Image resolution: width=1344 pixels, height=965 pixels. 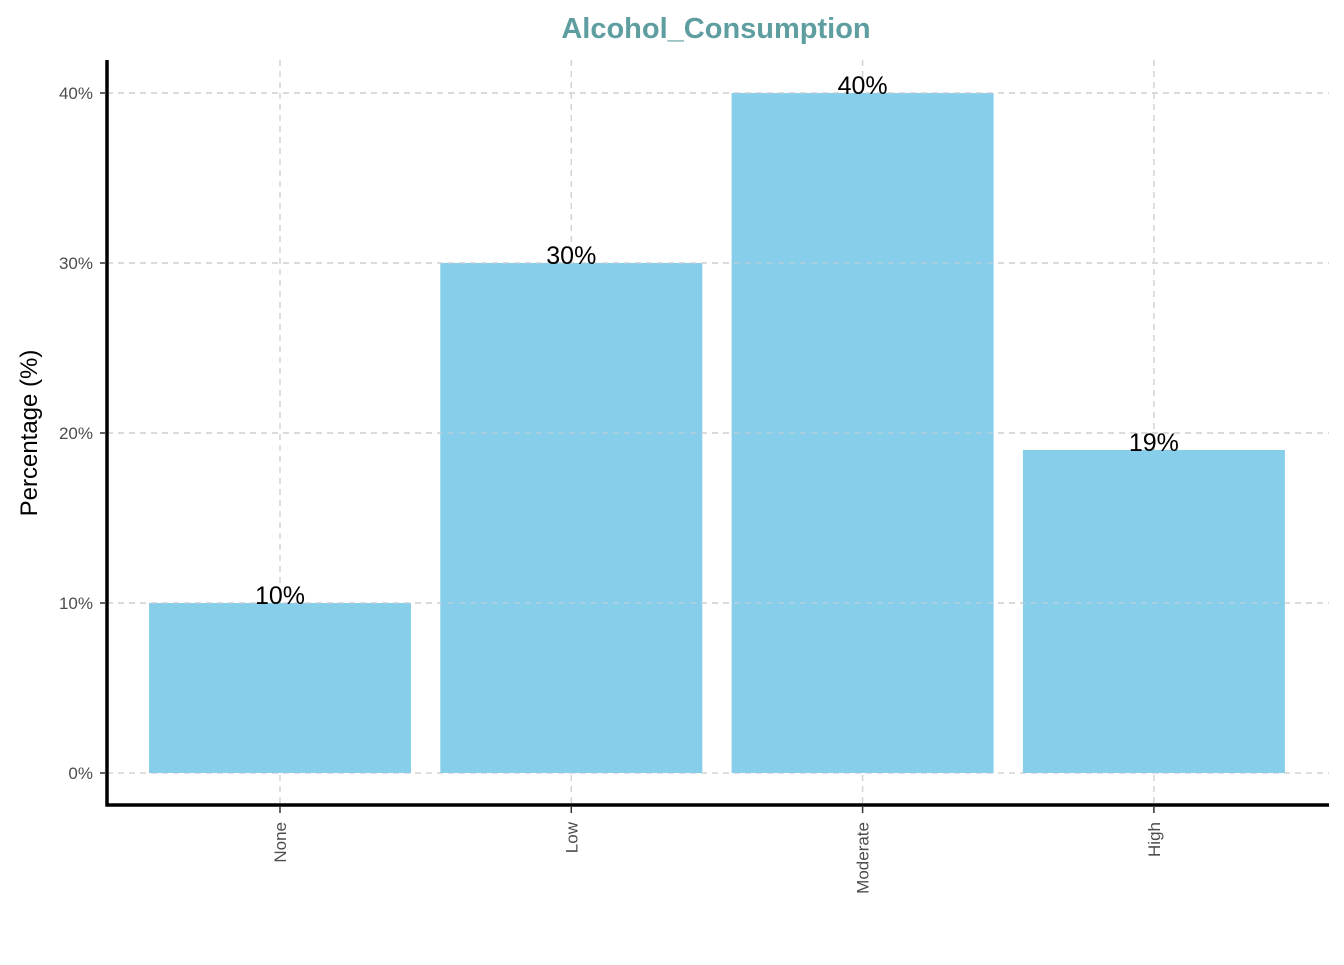 What do you see at coordinates (1154, 839) in the screenshot?
I see `x-tick-label: High` at bounding box center [1154, 839].